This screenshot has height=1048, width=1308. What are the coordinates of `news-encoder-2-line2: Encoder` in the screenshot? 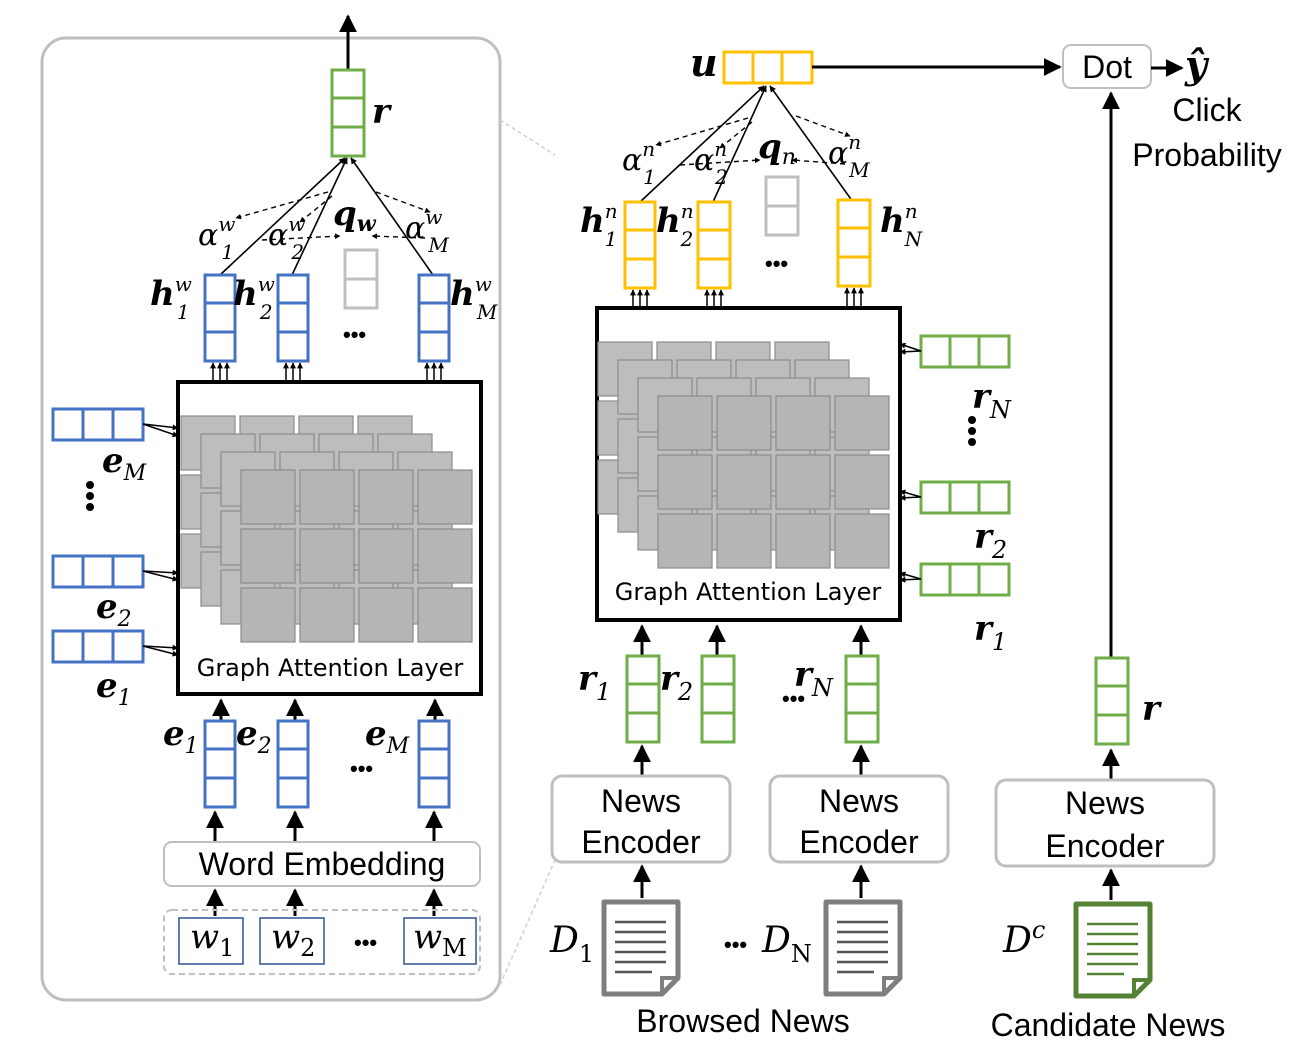 It's located at (859, 842).